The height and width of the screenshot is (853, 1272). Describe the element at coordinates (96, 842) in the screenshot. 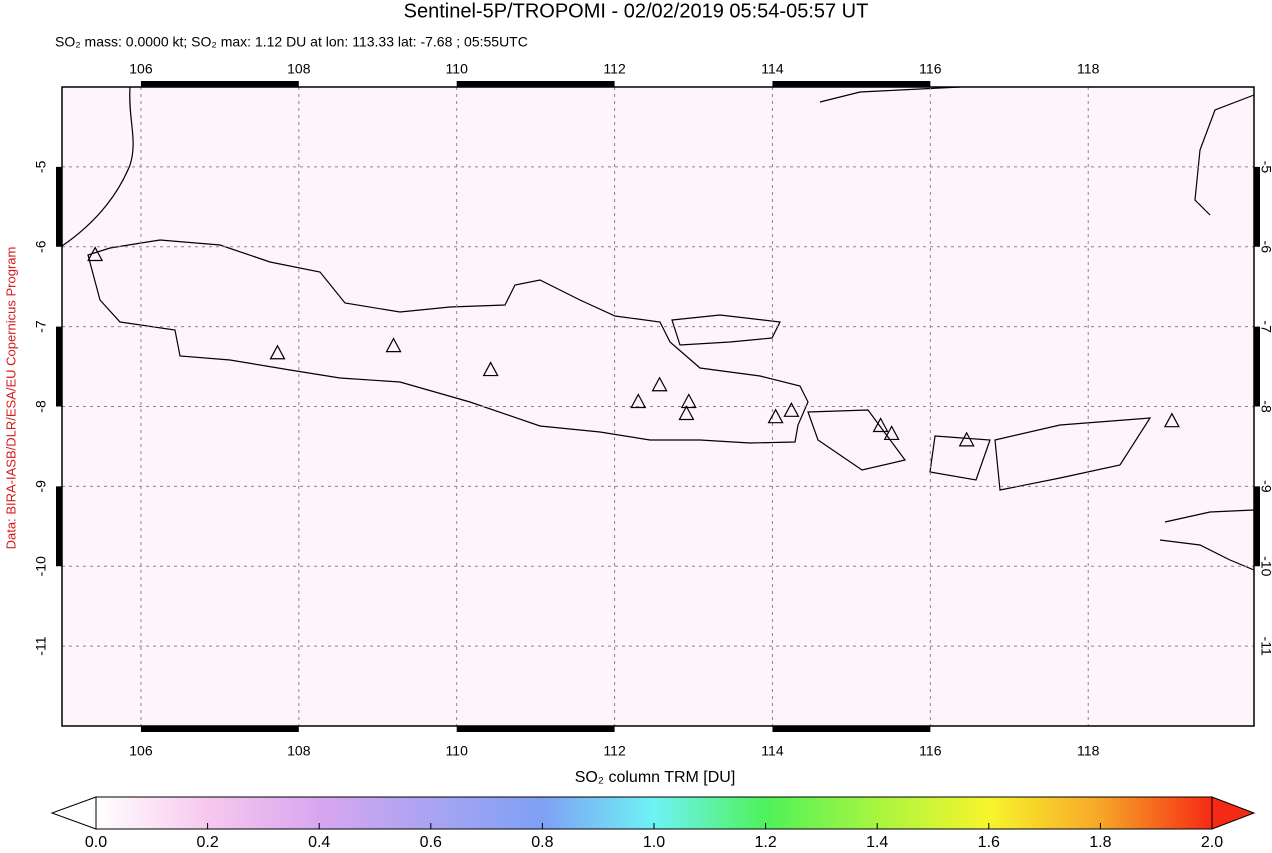

I see `colorbar-tick-label: 0.0` at that location.